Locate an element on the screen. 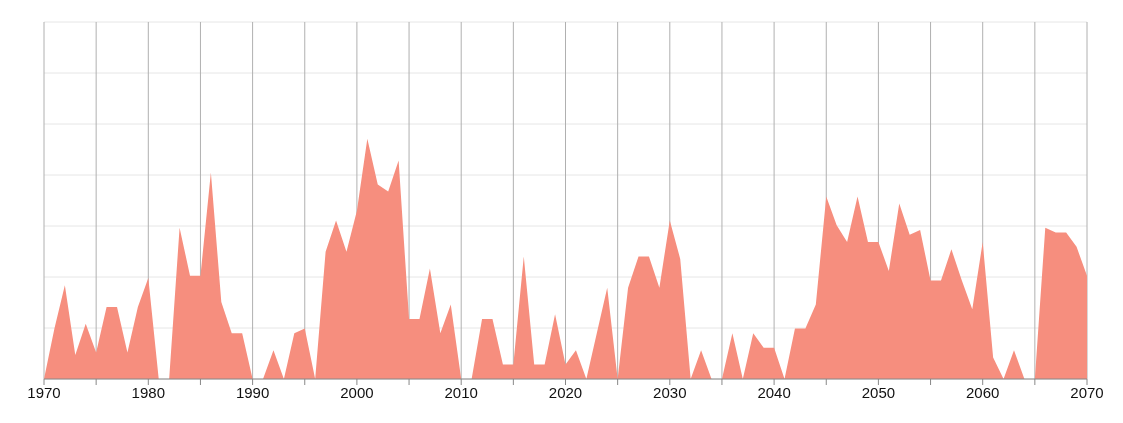 The height and width of the screenshot is (423, 1123). x-tick-label: 2000 is located at coordinates (357, 392).